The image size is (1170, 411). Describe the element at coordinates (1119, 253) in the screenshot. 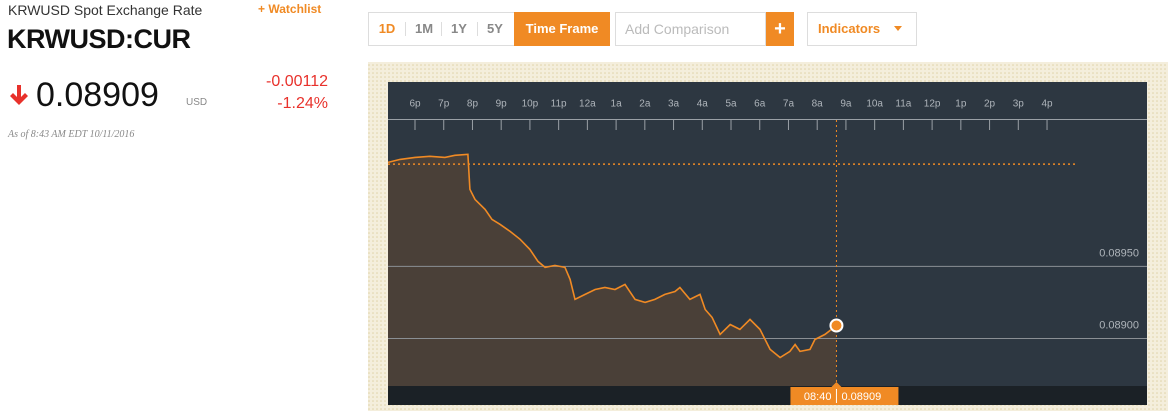

I see `y-tick-label: 0.08950` at that location.